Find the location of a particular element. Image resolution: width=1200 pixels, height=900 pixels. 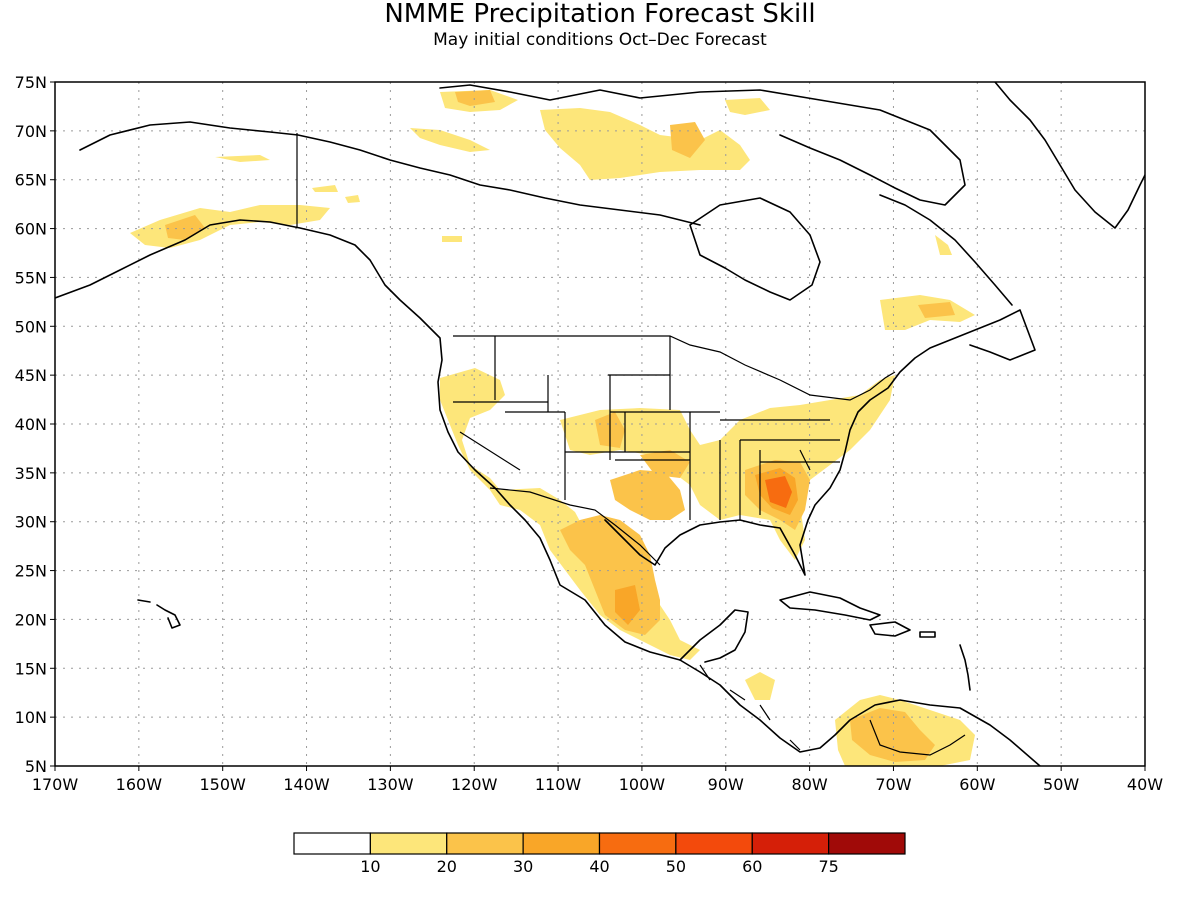

colorbar-boxes is located at coordinates (599, 843).